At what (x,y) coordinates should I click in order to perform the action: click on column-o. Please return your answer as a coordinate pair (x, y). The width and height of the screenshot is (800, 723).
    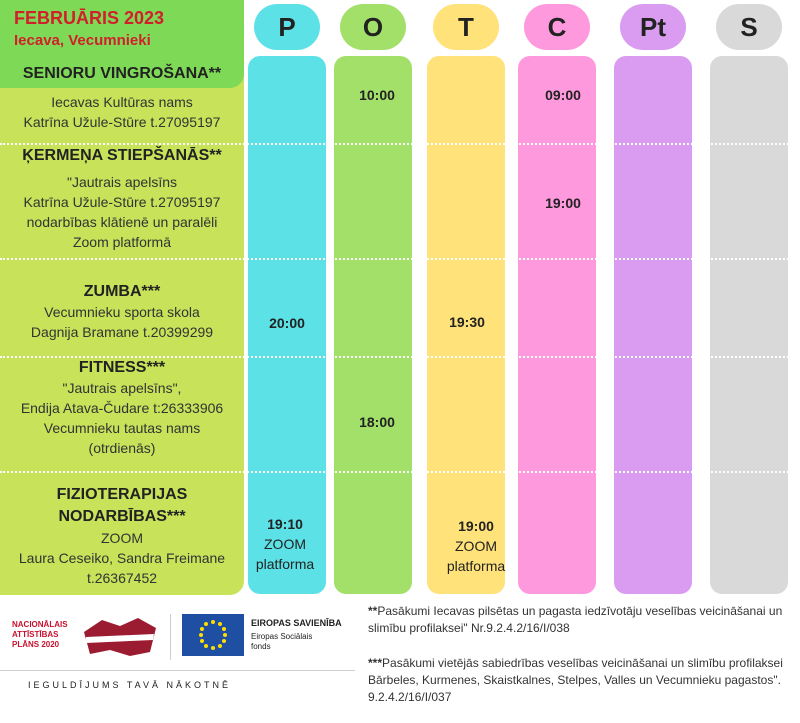
    Looking at the image, I should click on (373, 325).